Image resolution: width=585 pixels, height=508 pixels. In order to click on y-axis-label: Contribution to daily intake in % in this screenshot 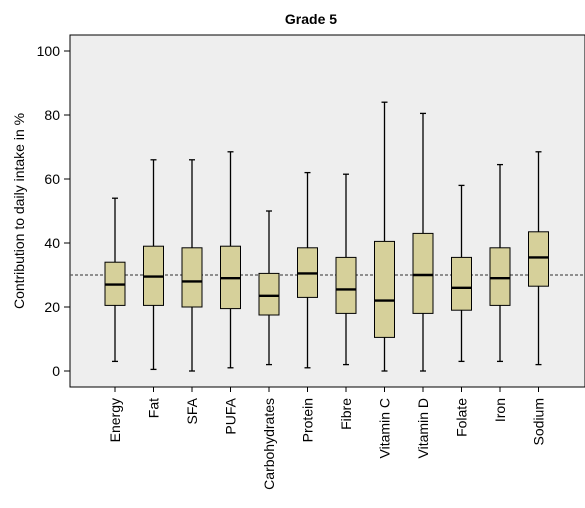, I will do `click(19, 211)`.